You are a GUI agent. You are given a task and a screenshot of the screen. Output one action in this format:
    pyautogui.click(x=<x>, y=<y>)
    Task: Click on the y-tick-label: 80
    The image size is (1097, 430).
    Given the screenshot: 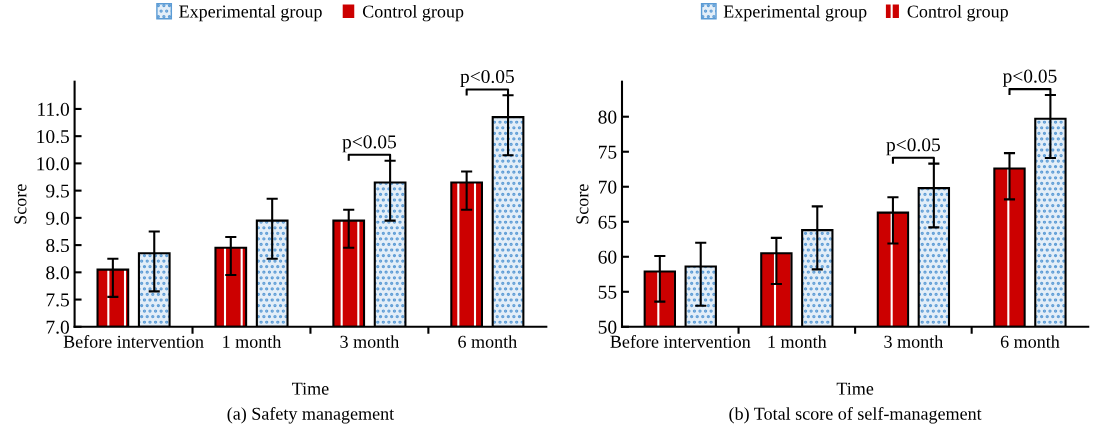 What is the action you would take?
    pyautogui.click(x=607, y=117)
    